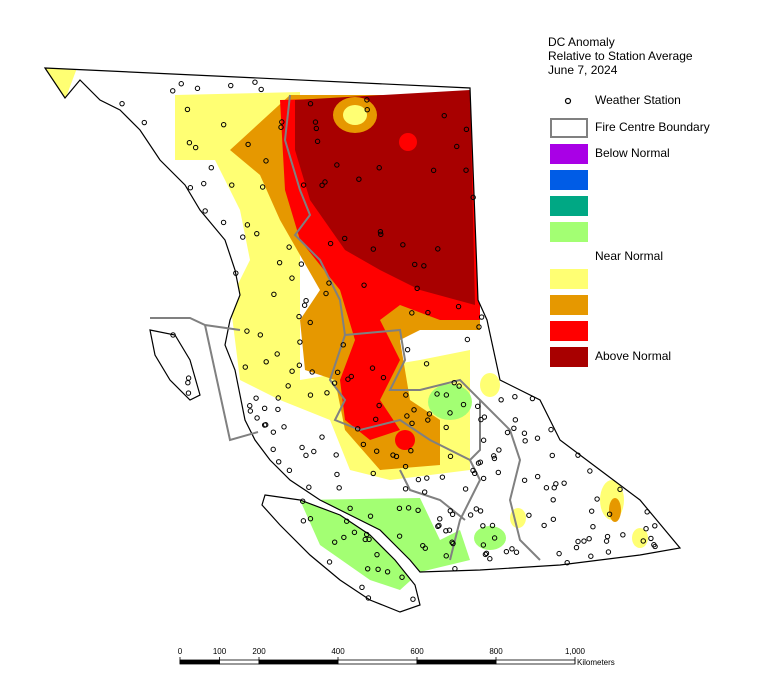 This screenshot has height=677, width=768. What do you see at coordinates (396, 657) in the screenshot?
I see `scale-bar: 0 100 200 400 600 800 1,000 Kilometers` at bounding box center [396, 657].